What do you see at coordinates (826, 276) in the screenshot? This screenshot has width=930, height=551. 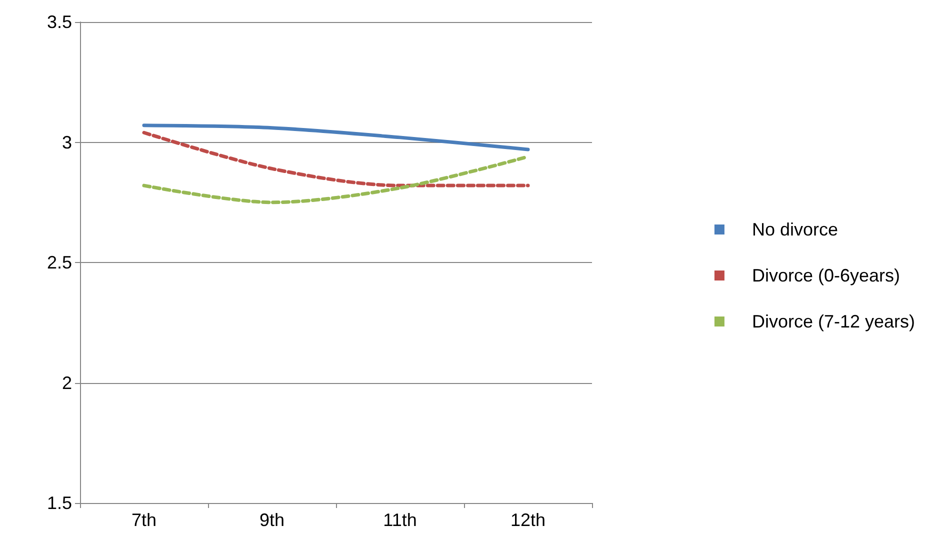 I see `legend-label: Divorce (0-6years)` at bounding box center [826, 276].